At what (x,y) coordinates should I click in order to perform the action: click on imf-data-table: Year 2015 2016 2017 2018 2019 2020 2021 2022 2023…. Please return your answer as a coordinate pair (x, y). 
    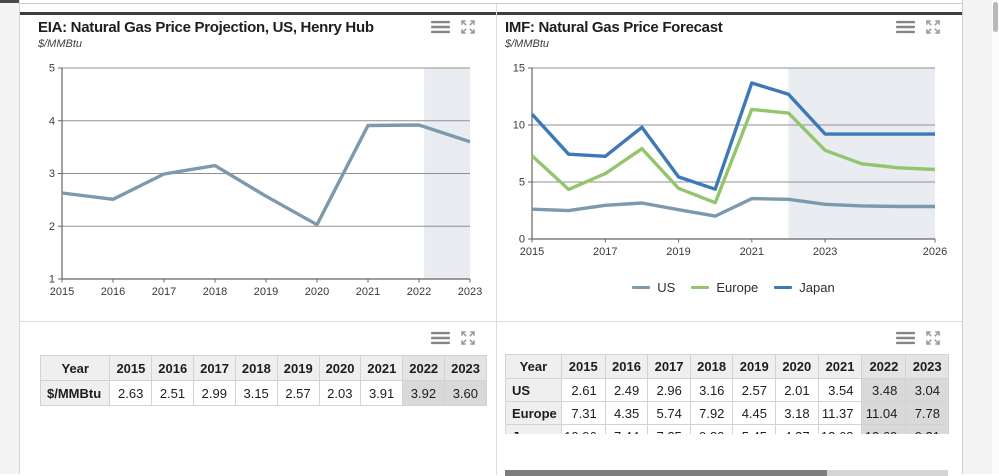
    Looking at the image, I should click on (727, 394).